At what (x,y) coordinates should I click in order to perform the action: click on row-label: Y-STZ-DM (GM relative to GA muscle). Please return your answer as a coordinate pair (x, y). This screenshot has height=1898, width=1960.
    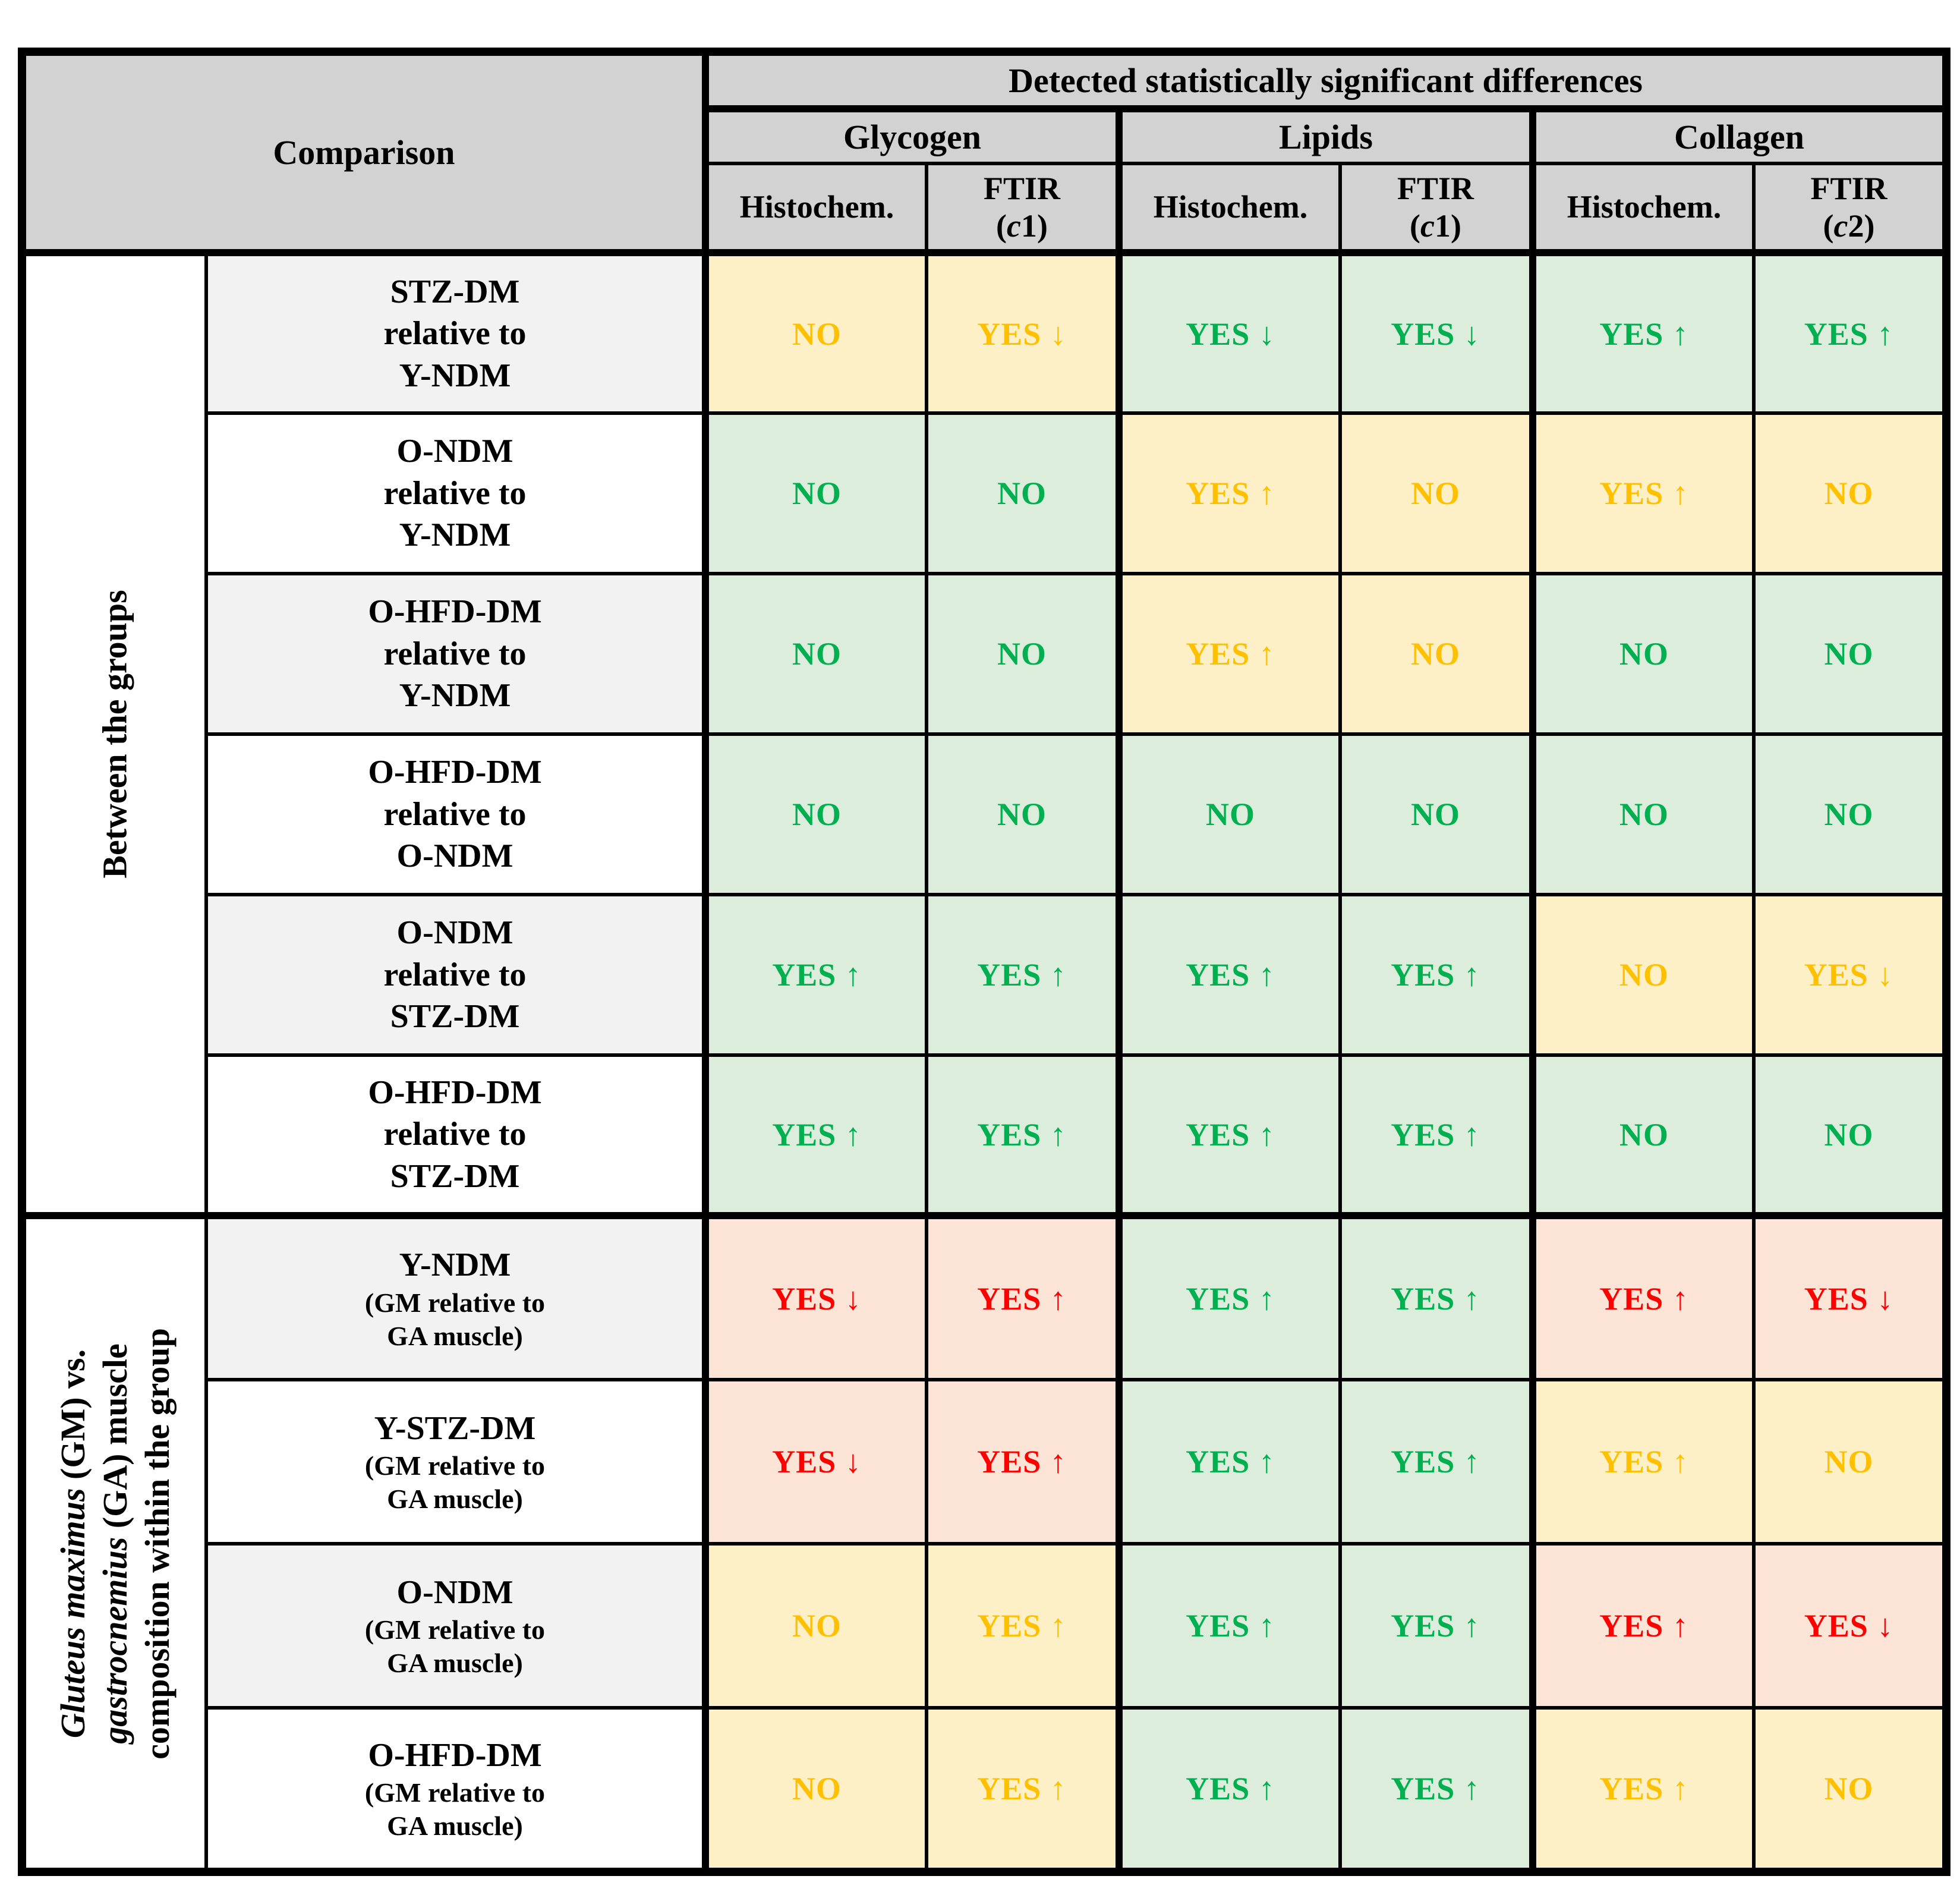
    Looking at the image, I should click on (457, 1462).